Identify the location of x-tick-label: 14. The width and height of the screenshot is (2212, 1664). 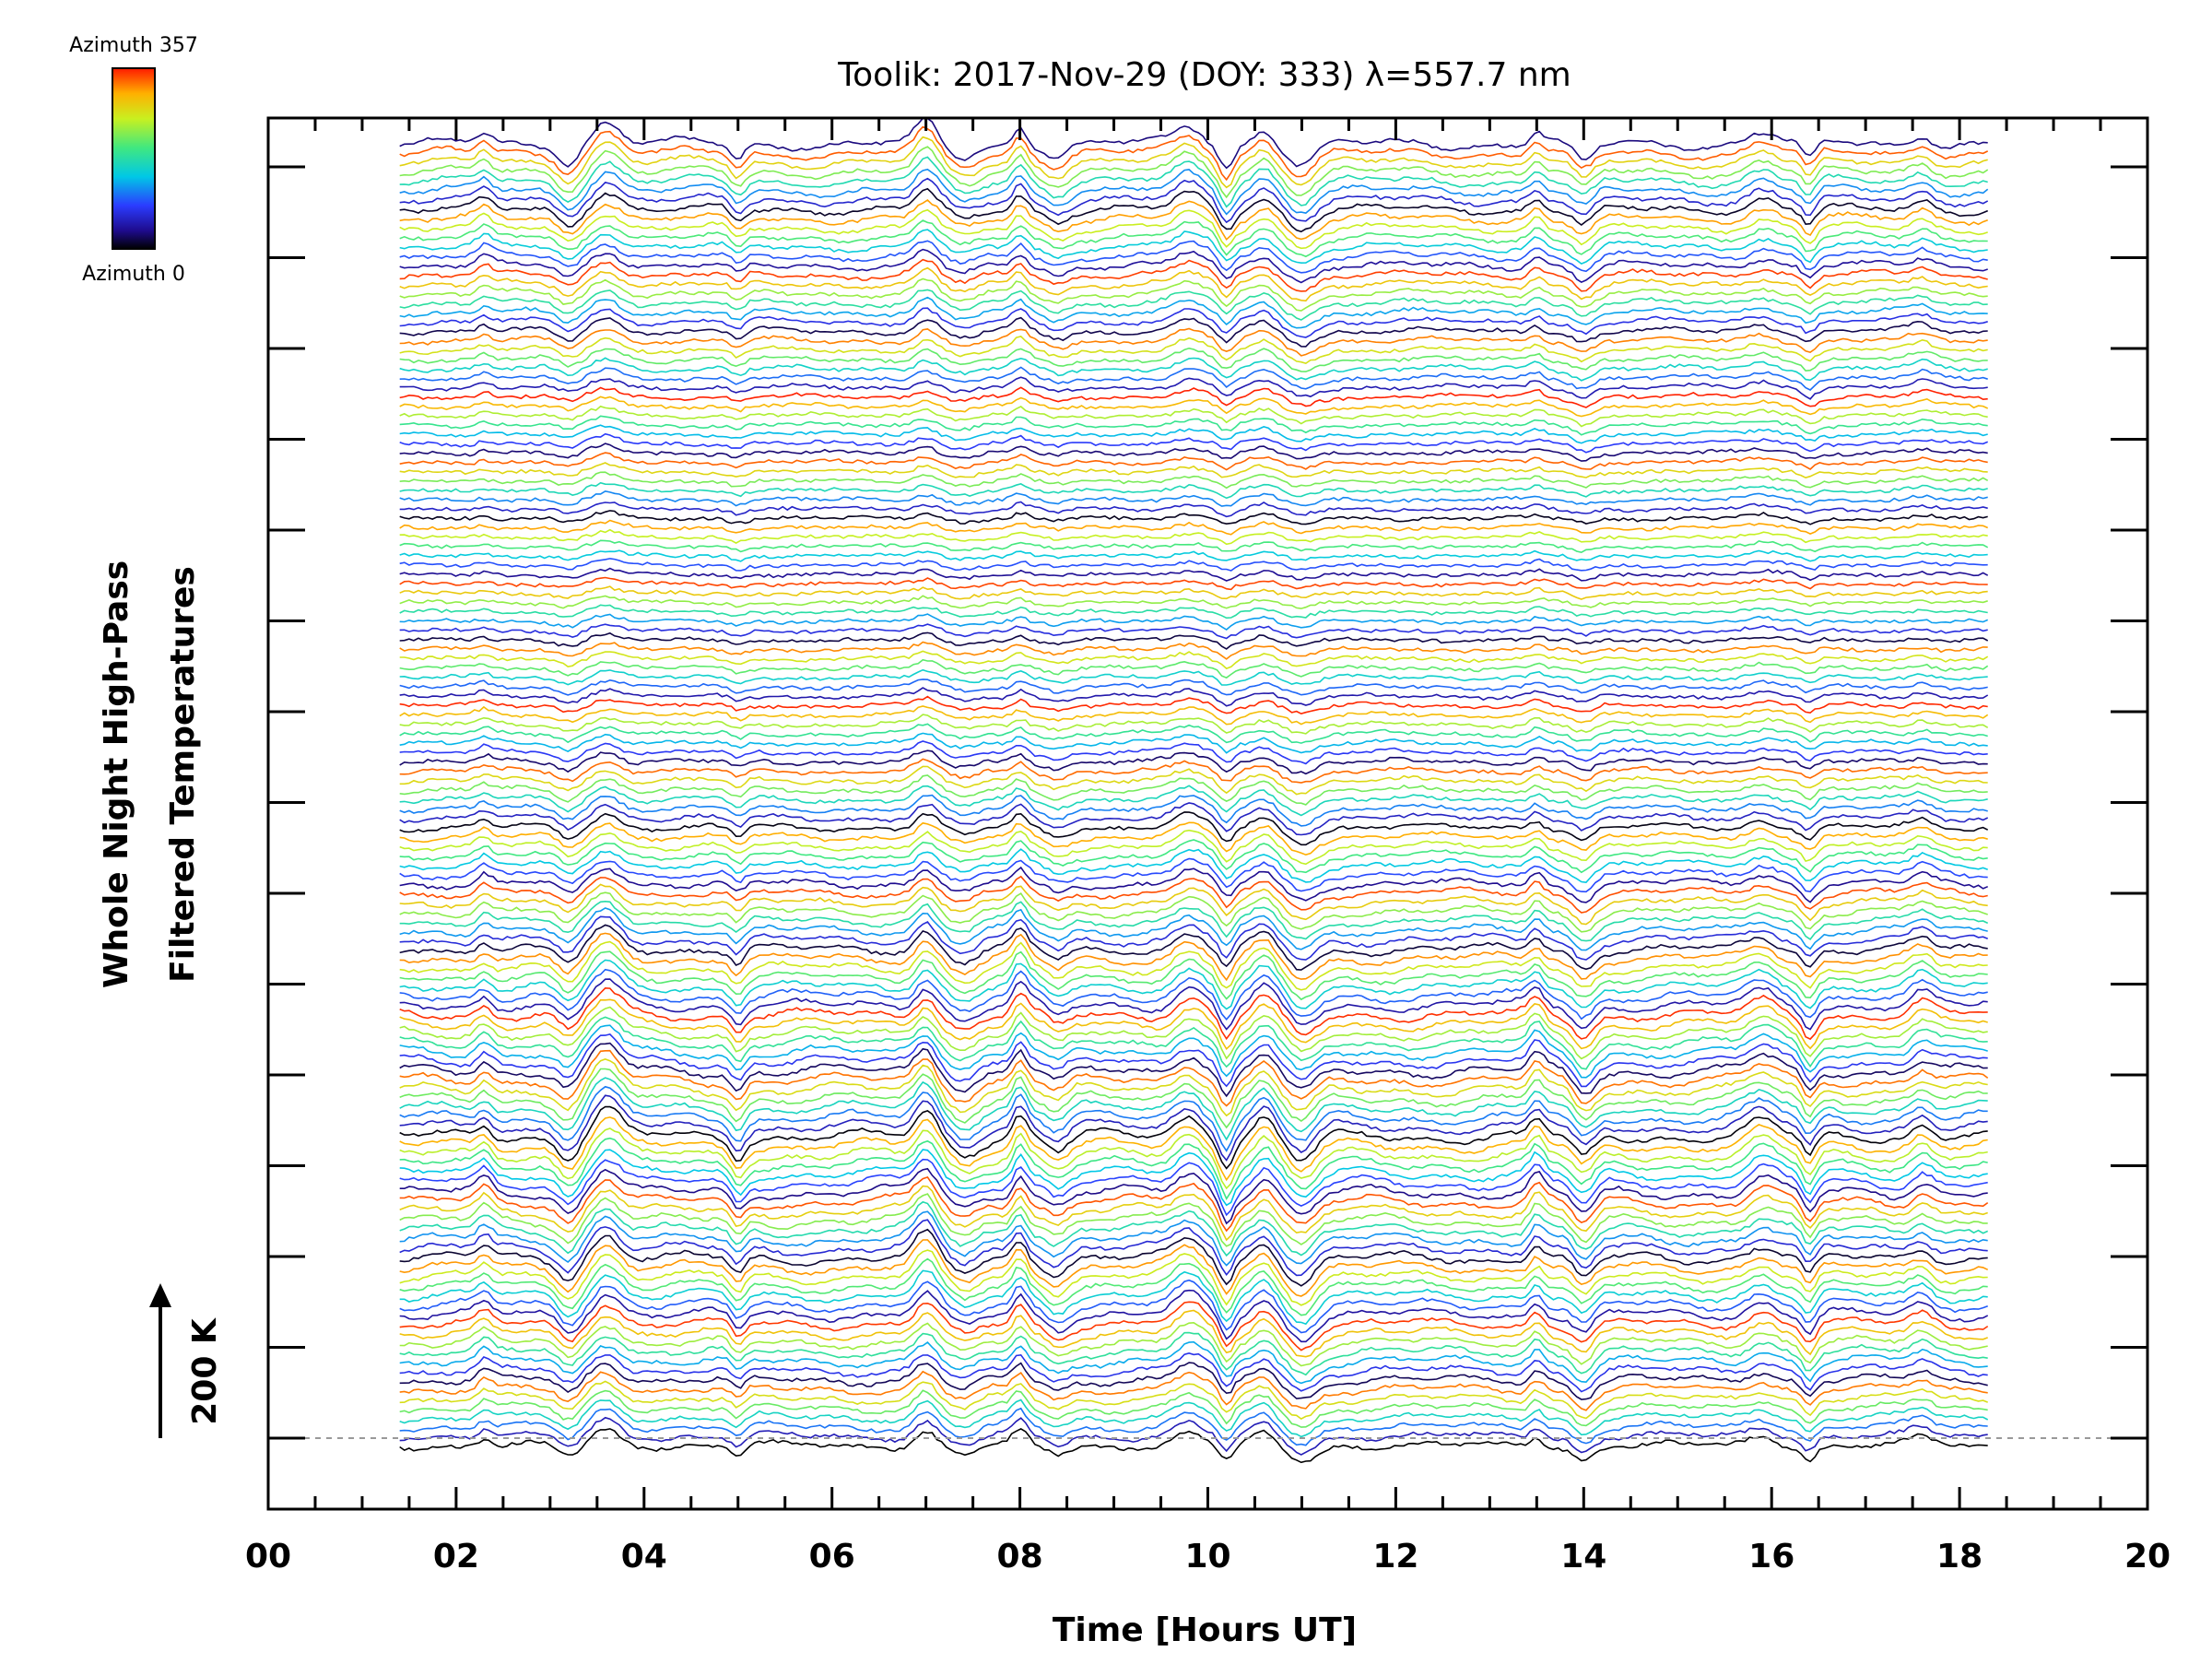
(1583, 1556).